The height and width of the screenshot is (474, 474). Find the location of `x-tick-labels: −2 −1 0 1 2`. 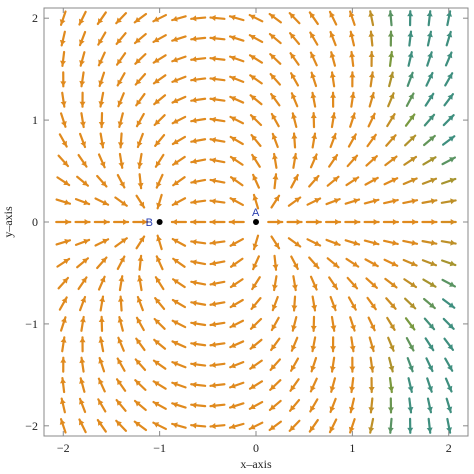

x-tick-labels: −2 −1 0 1 2 is located at coordinates (254, 448).